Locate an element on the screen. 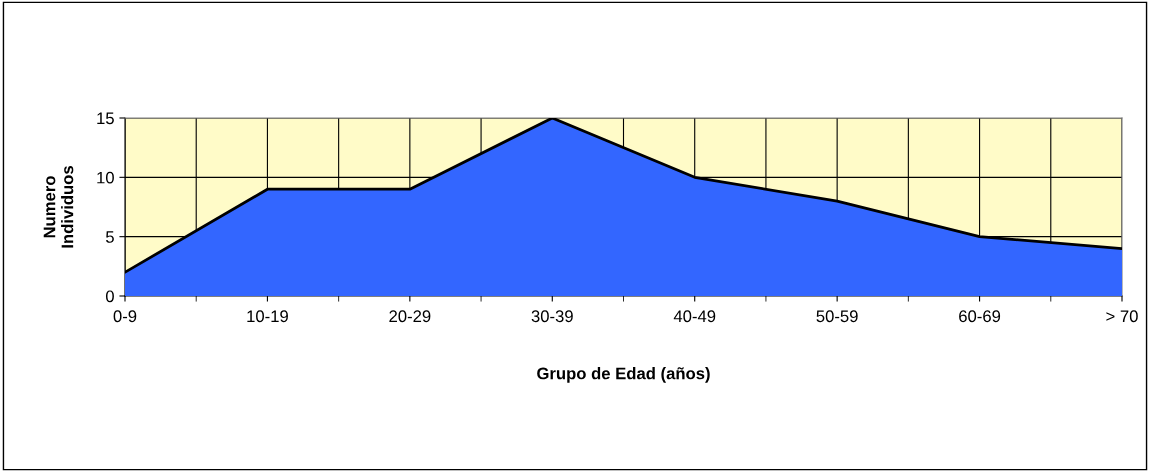 Image resolution: width=1150 pixels, height=472 pixels. y-tick-label: 10 is located at coordinates (105, 177).